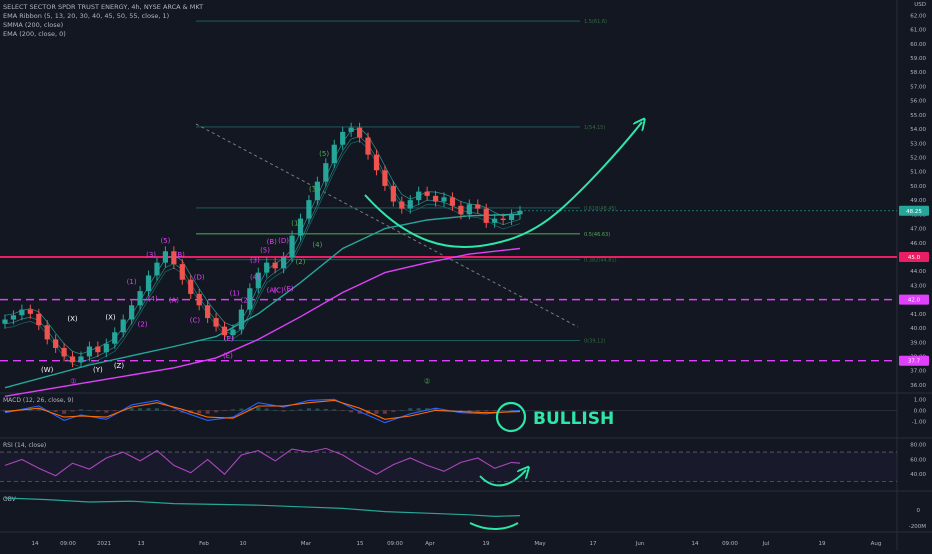  What do you see at coordinates (38, 400) in the screenshot?
I see `macd-title: MACD (12, 26, close, 9)` at bounding box center [38, 400].